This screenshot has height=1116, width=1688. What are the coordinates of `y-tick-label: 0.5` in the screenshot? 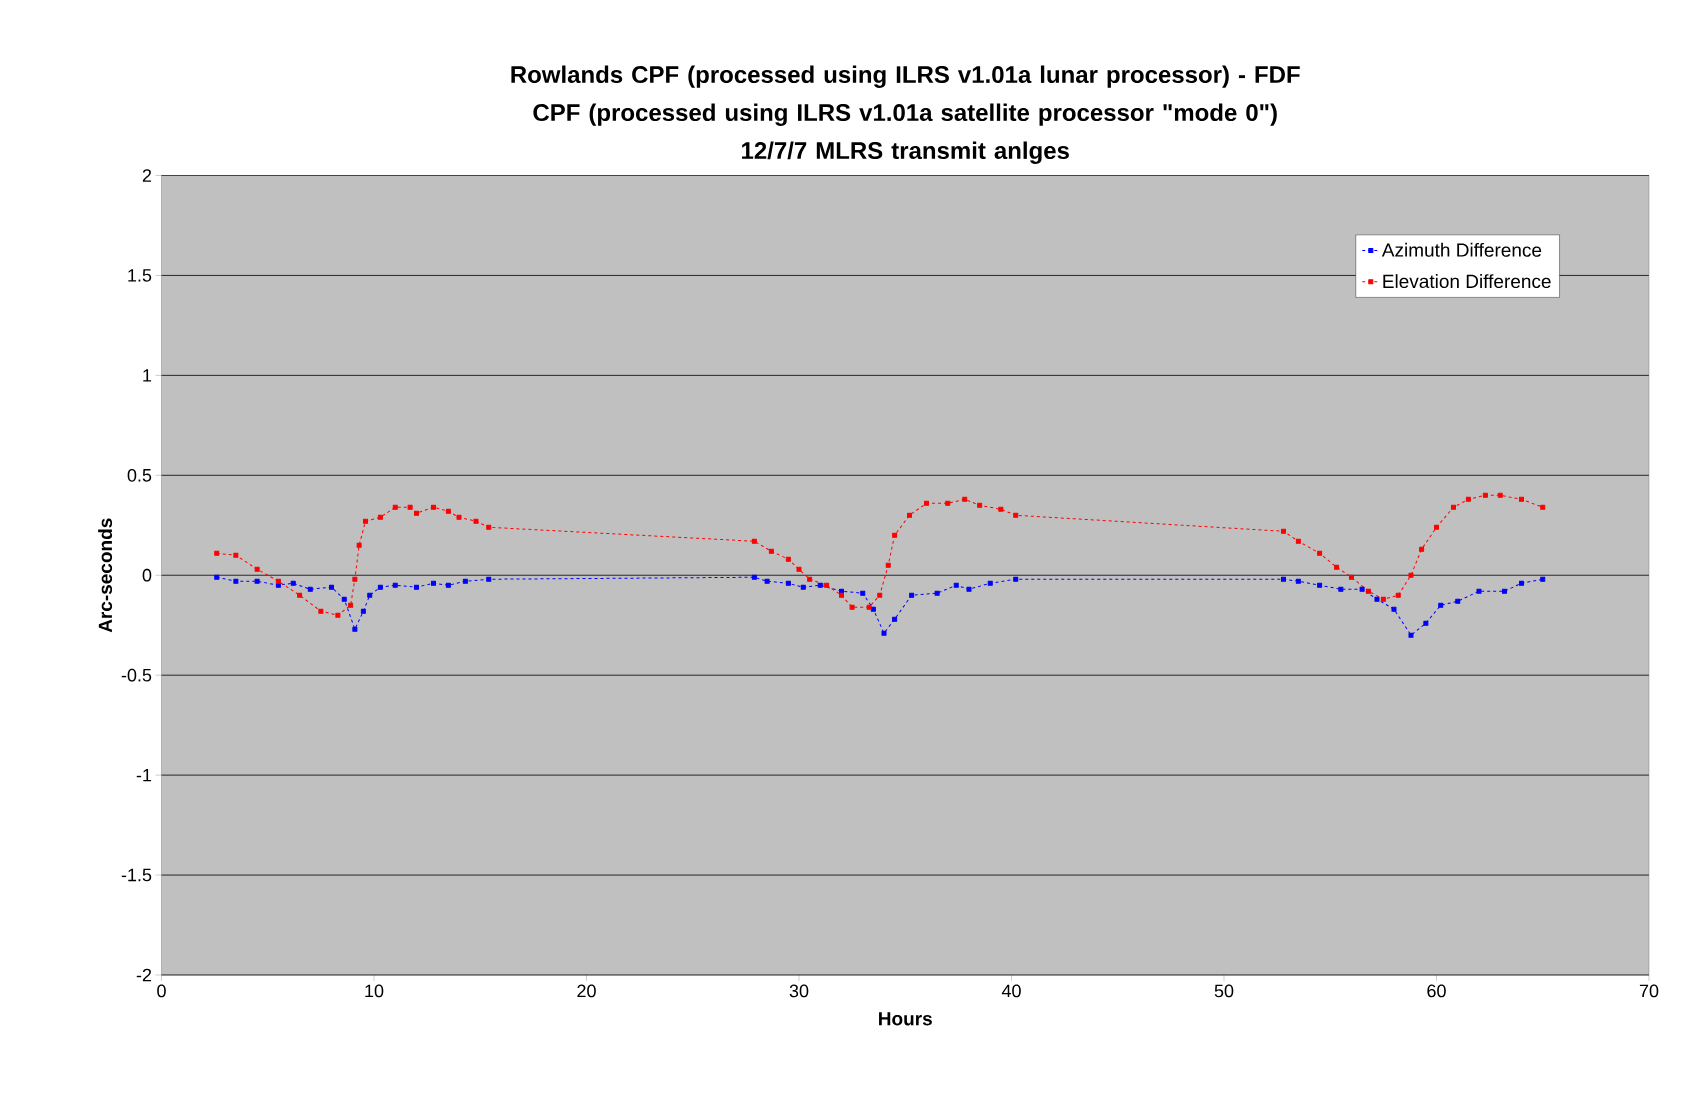 It's located at (139, 475).